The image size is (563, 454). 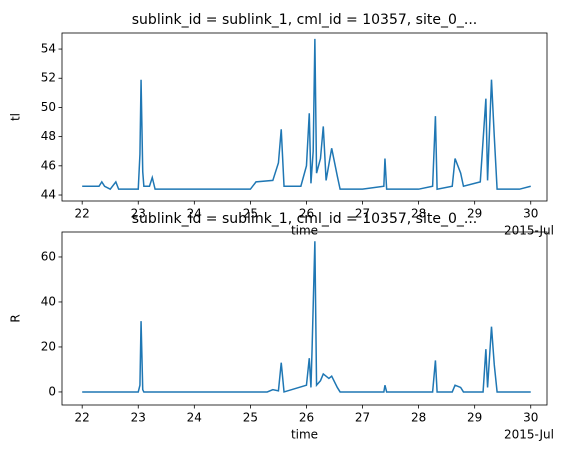 I want to click on y-tick-label: 0, so click(x=52, y=391).